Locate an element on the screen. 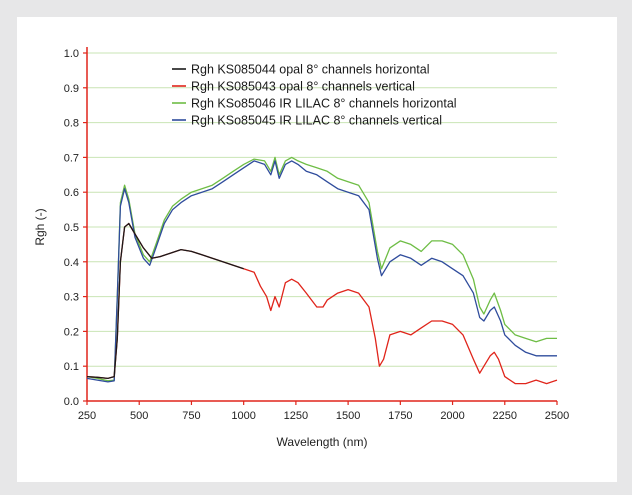 This screenshot has width=632, height=495. y-tick-label-1: 0.1 is located at coordinates (71, 367).